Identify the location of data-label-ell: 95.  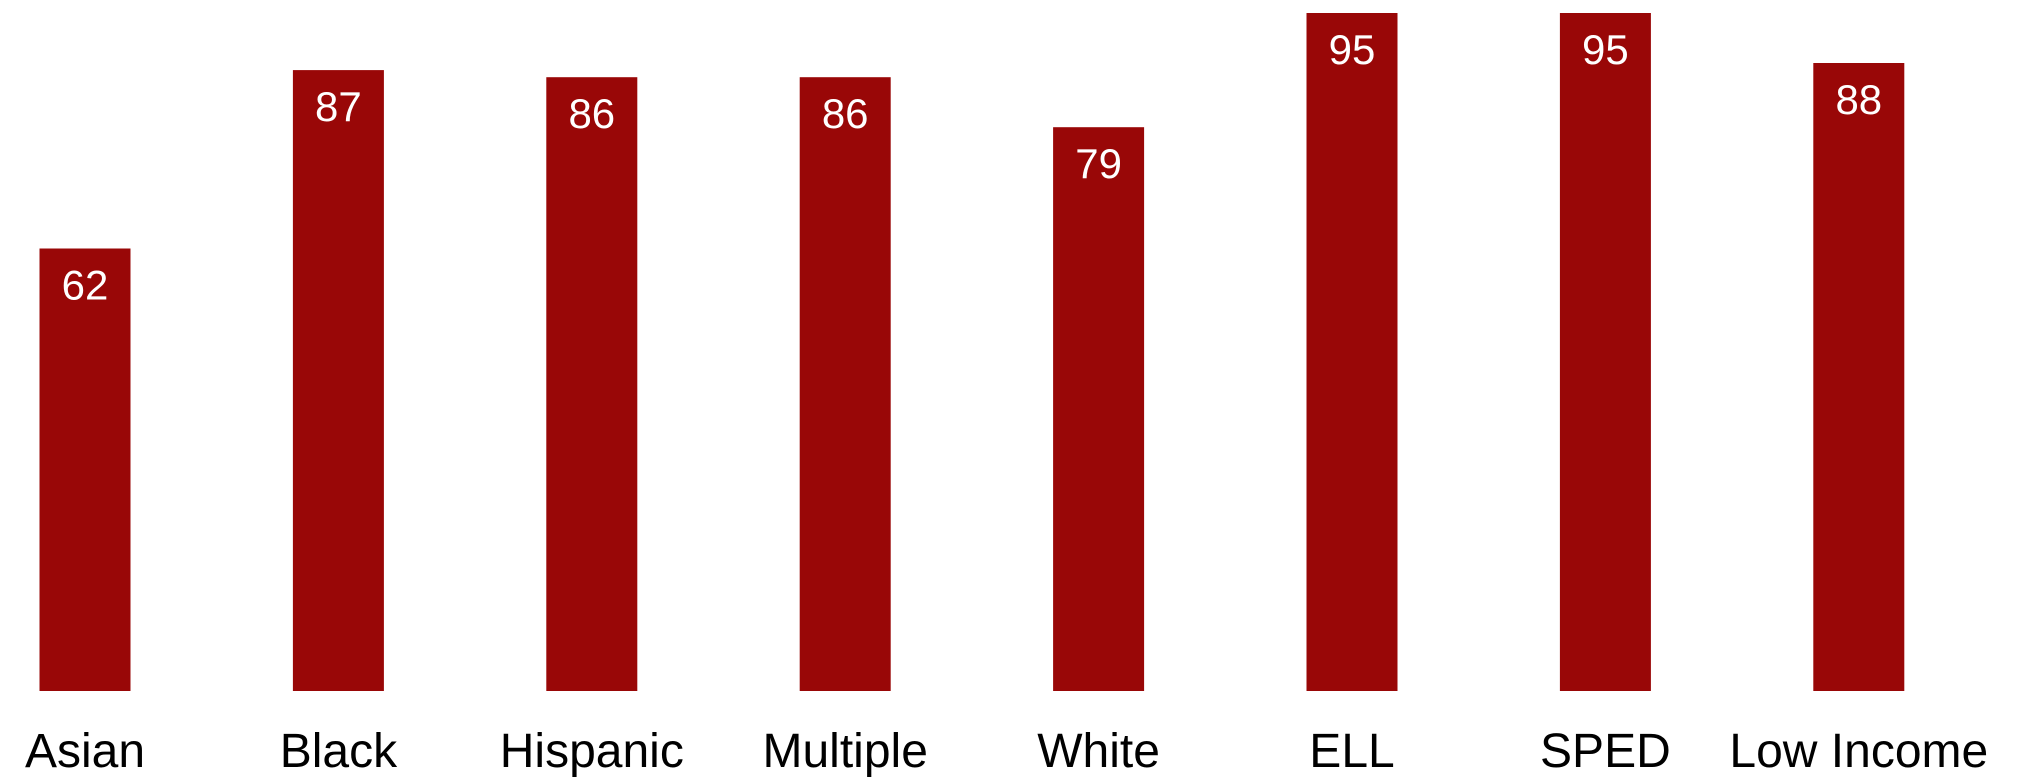
(1352, 49).